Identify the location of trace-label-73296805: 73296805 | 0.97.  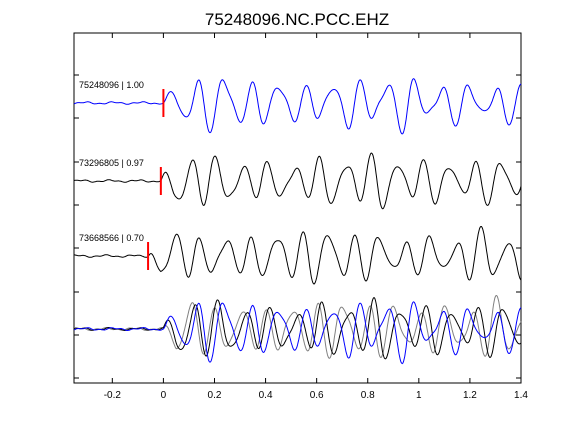
(111, 163).